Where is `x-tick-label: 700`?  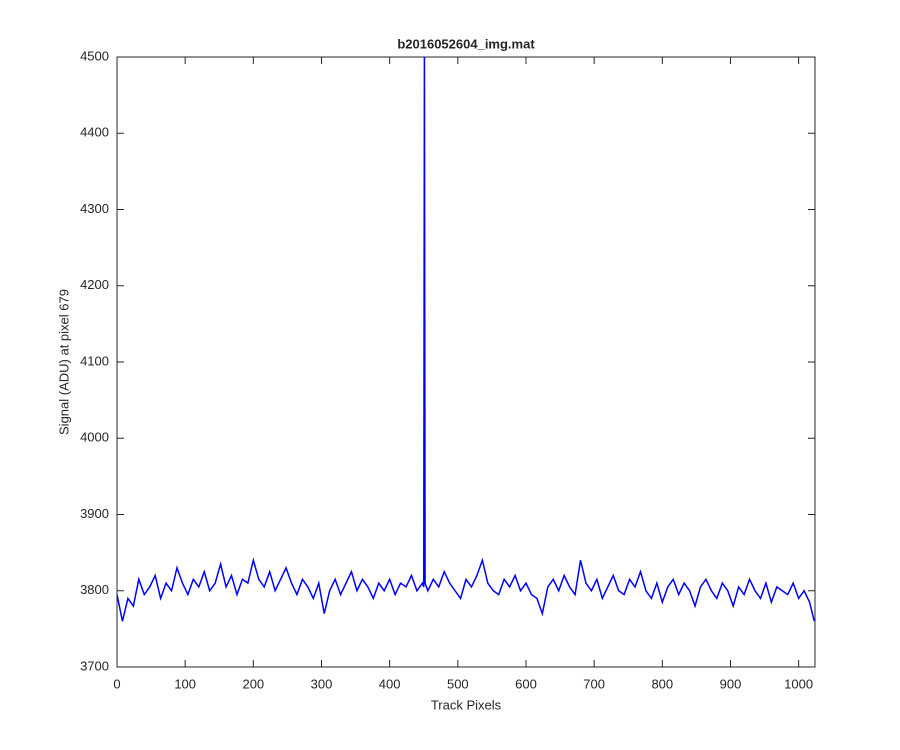
x-tick-label: 700 is located at coordinates (594, 683).